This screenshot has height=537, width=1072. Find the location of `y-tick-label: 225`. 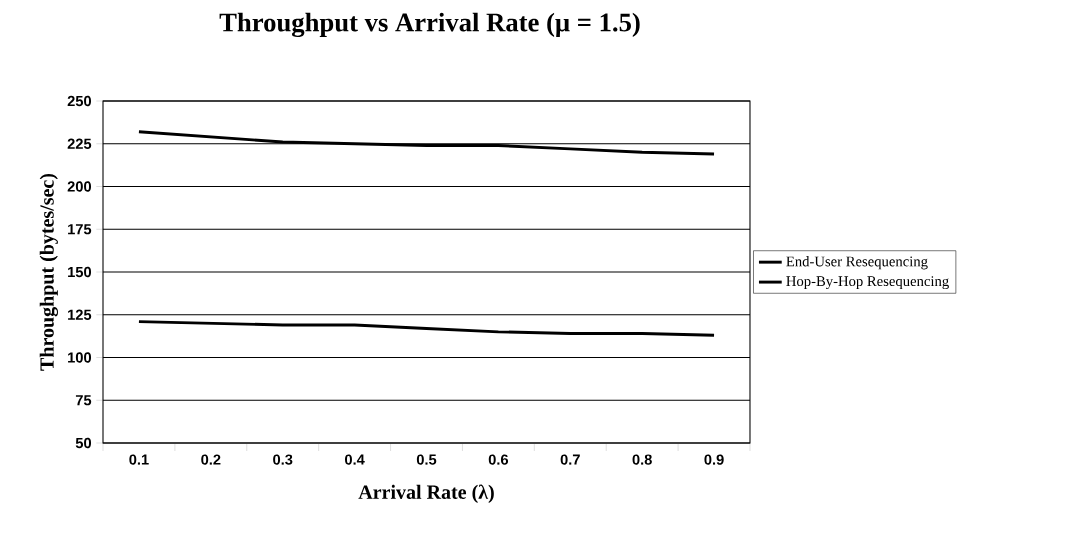

y-tick-label: 225 is located at coordinates (79, 143).